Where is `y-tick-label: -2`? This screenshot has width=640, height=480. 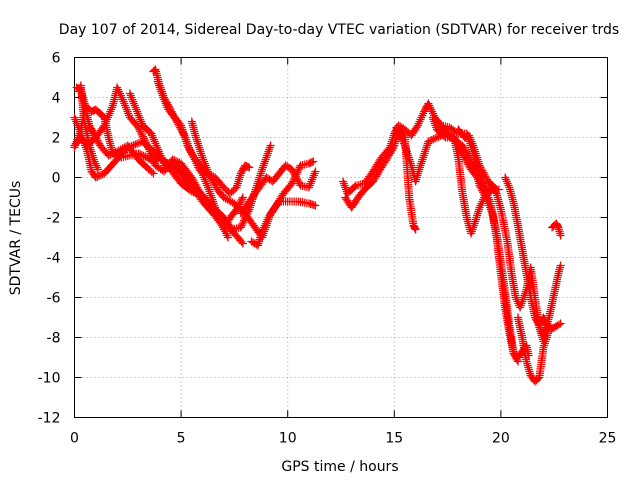
y-tick-label: -2 is located at coordinates (54, 219).